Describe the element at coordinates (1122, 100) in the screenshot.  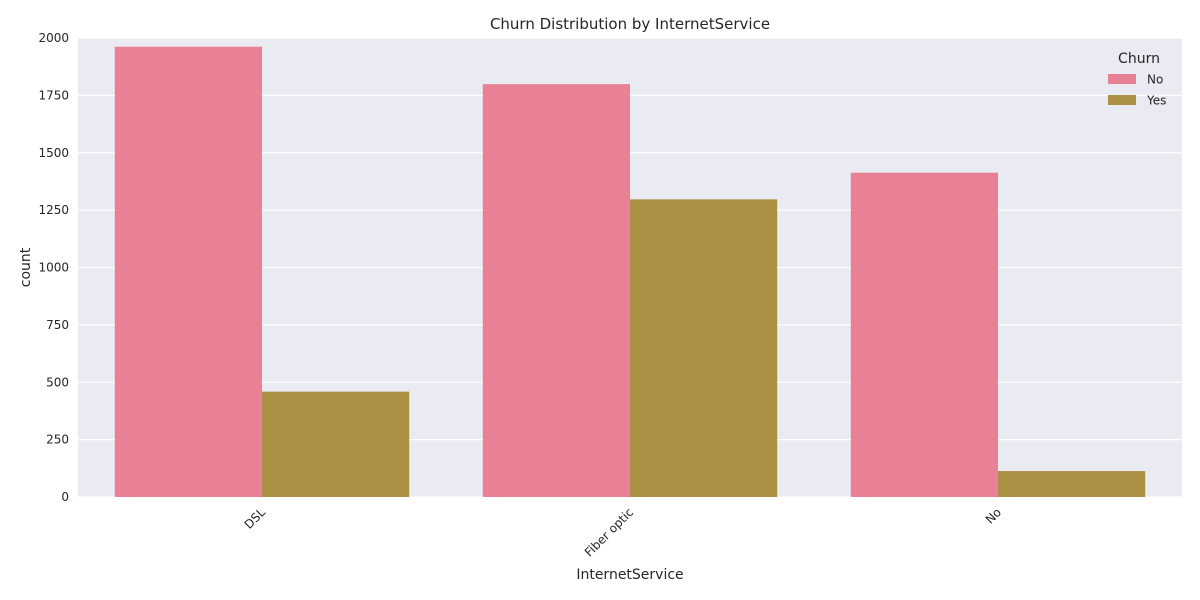
I see `legend-swatch-yes` at that location.